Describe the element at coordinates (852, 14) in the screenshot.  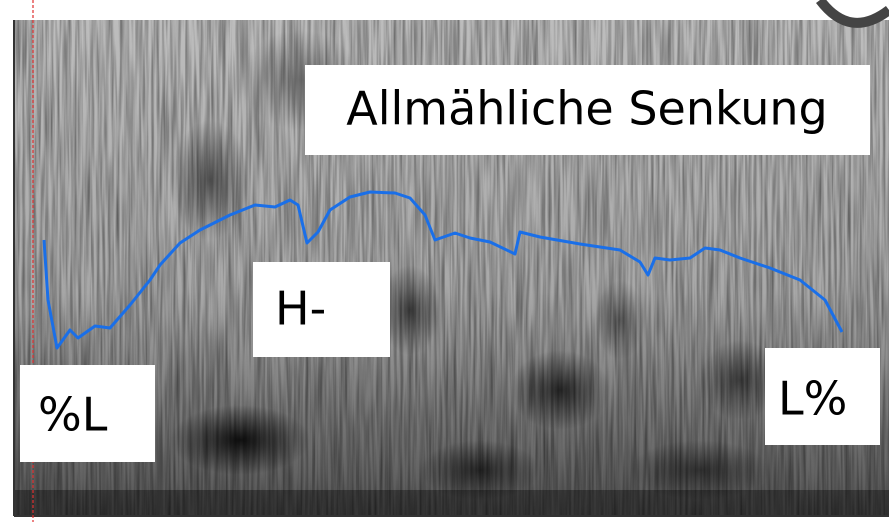
I see `cropped-glyph` at that location.